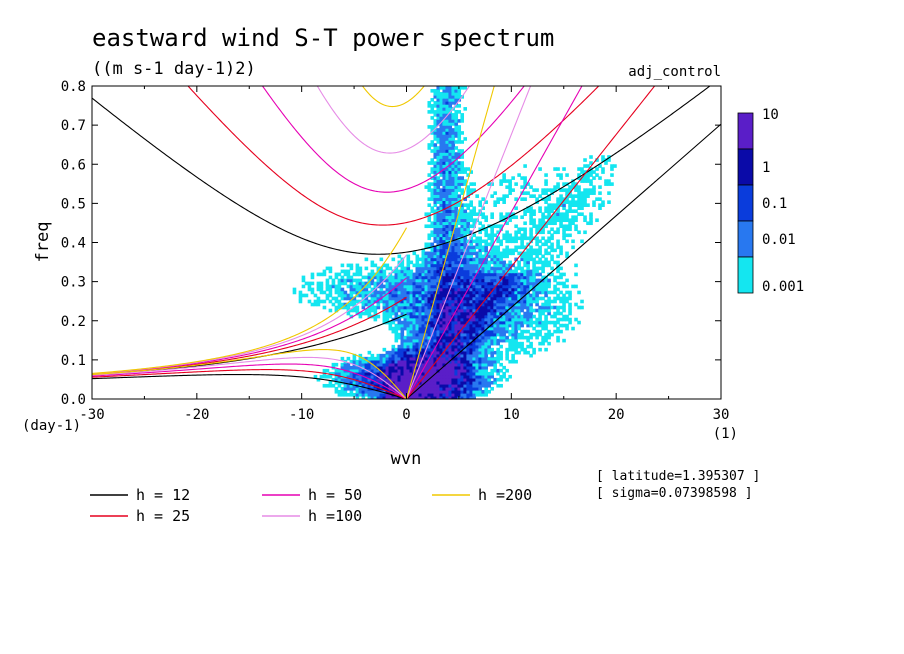 This screenshot has width=904, height=654. I want to click on y-axis-label: freq, so click(43, 242).